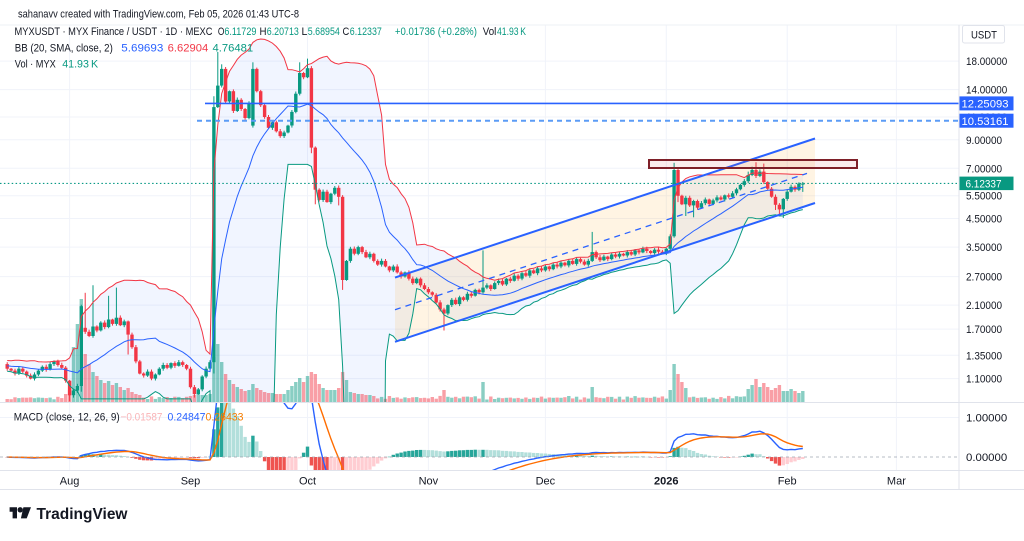 This screenshot has width=1024, height=541. What do you see at coordinates (787, 482) in the screenshot?
I see `svg-text: Feb` at bounding box center [787, 482].